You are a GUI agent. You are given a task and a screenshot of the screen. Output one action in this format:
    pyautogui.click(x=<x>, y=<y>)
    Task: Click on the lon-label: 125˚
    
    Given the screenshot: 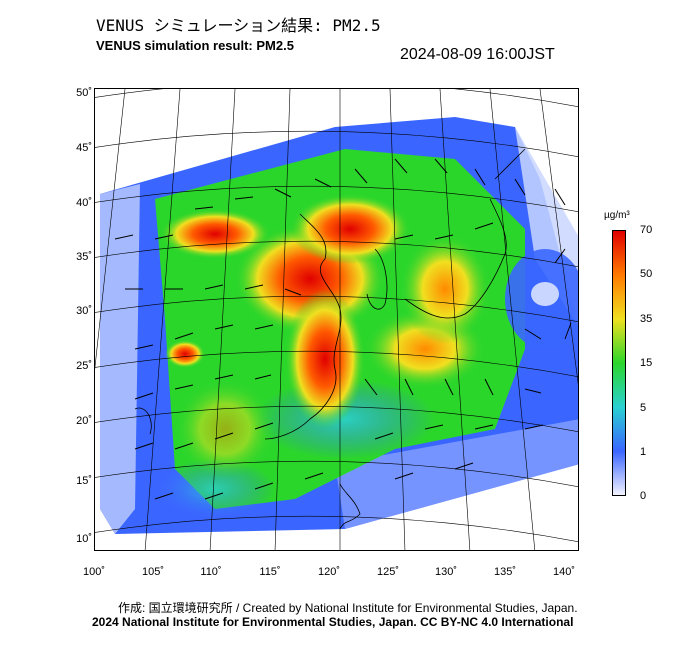 What is the action you would take?
    pyautogui.click(x=388, y=572)
    